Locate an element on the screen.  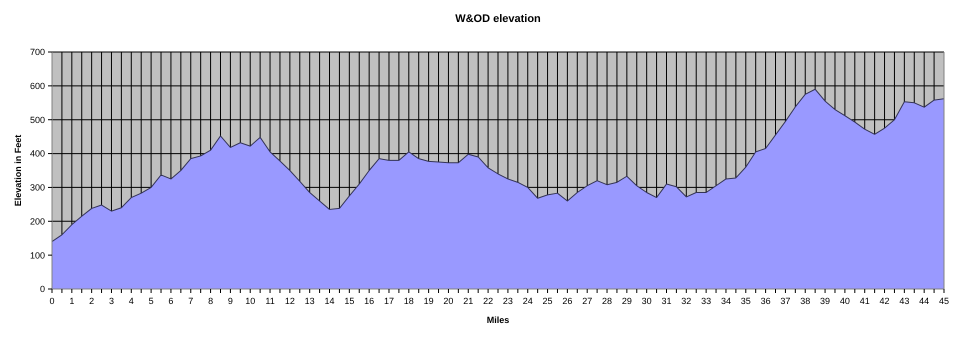
x-tick-label: 27 is located at coordinates (587, 301).